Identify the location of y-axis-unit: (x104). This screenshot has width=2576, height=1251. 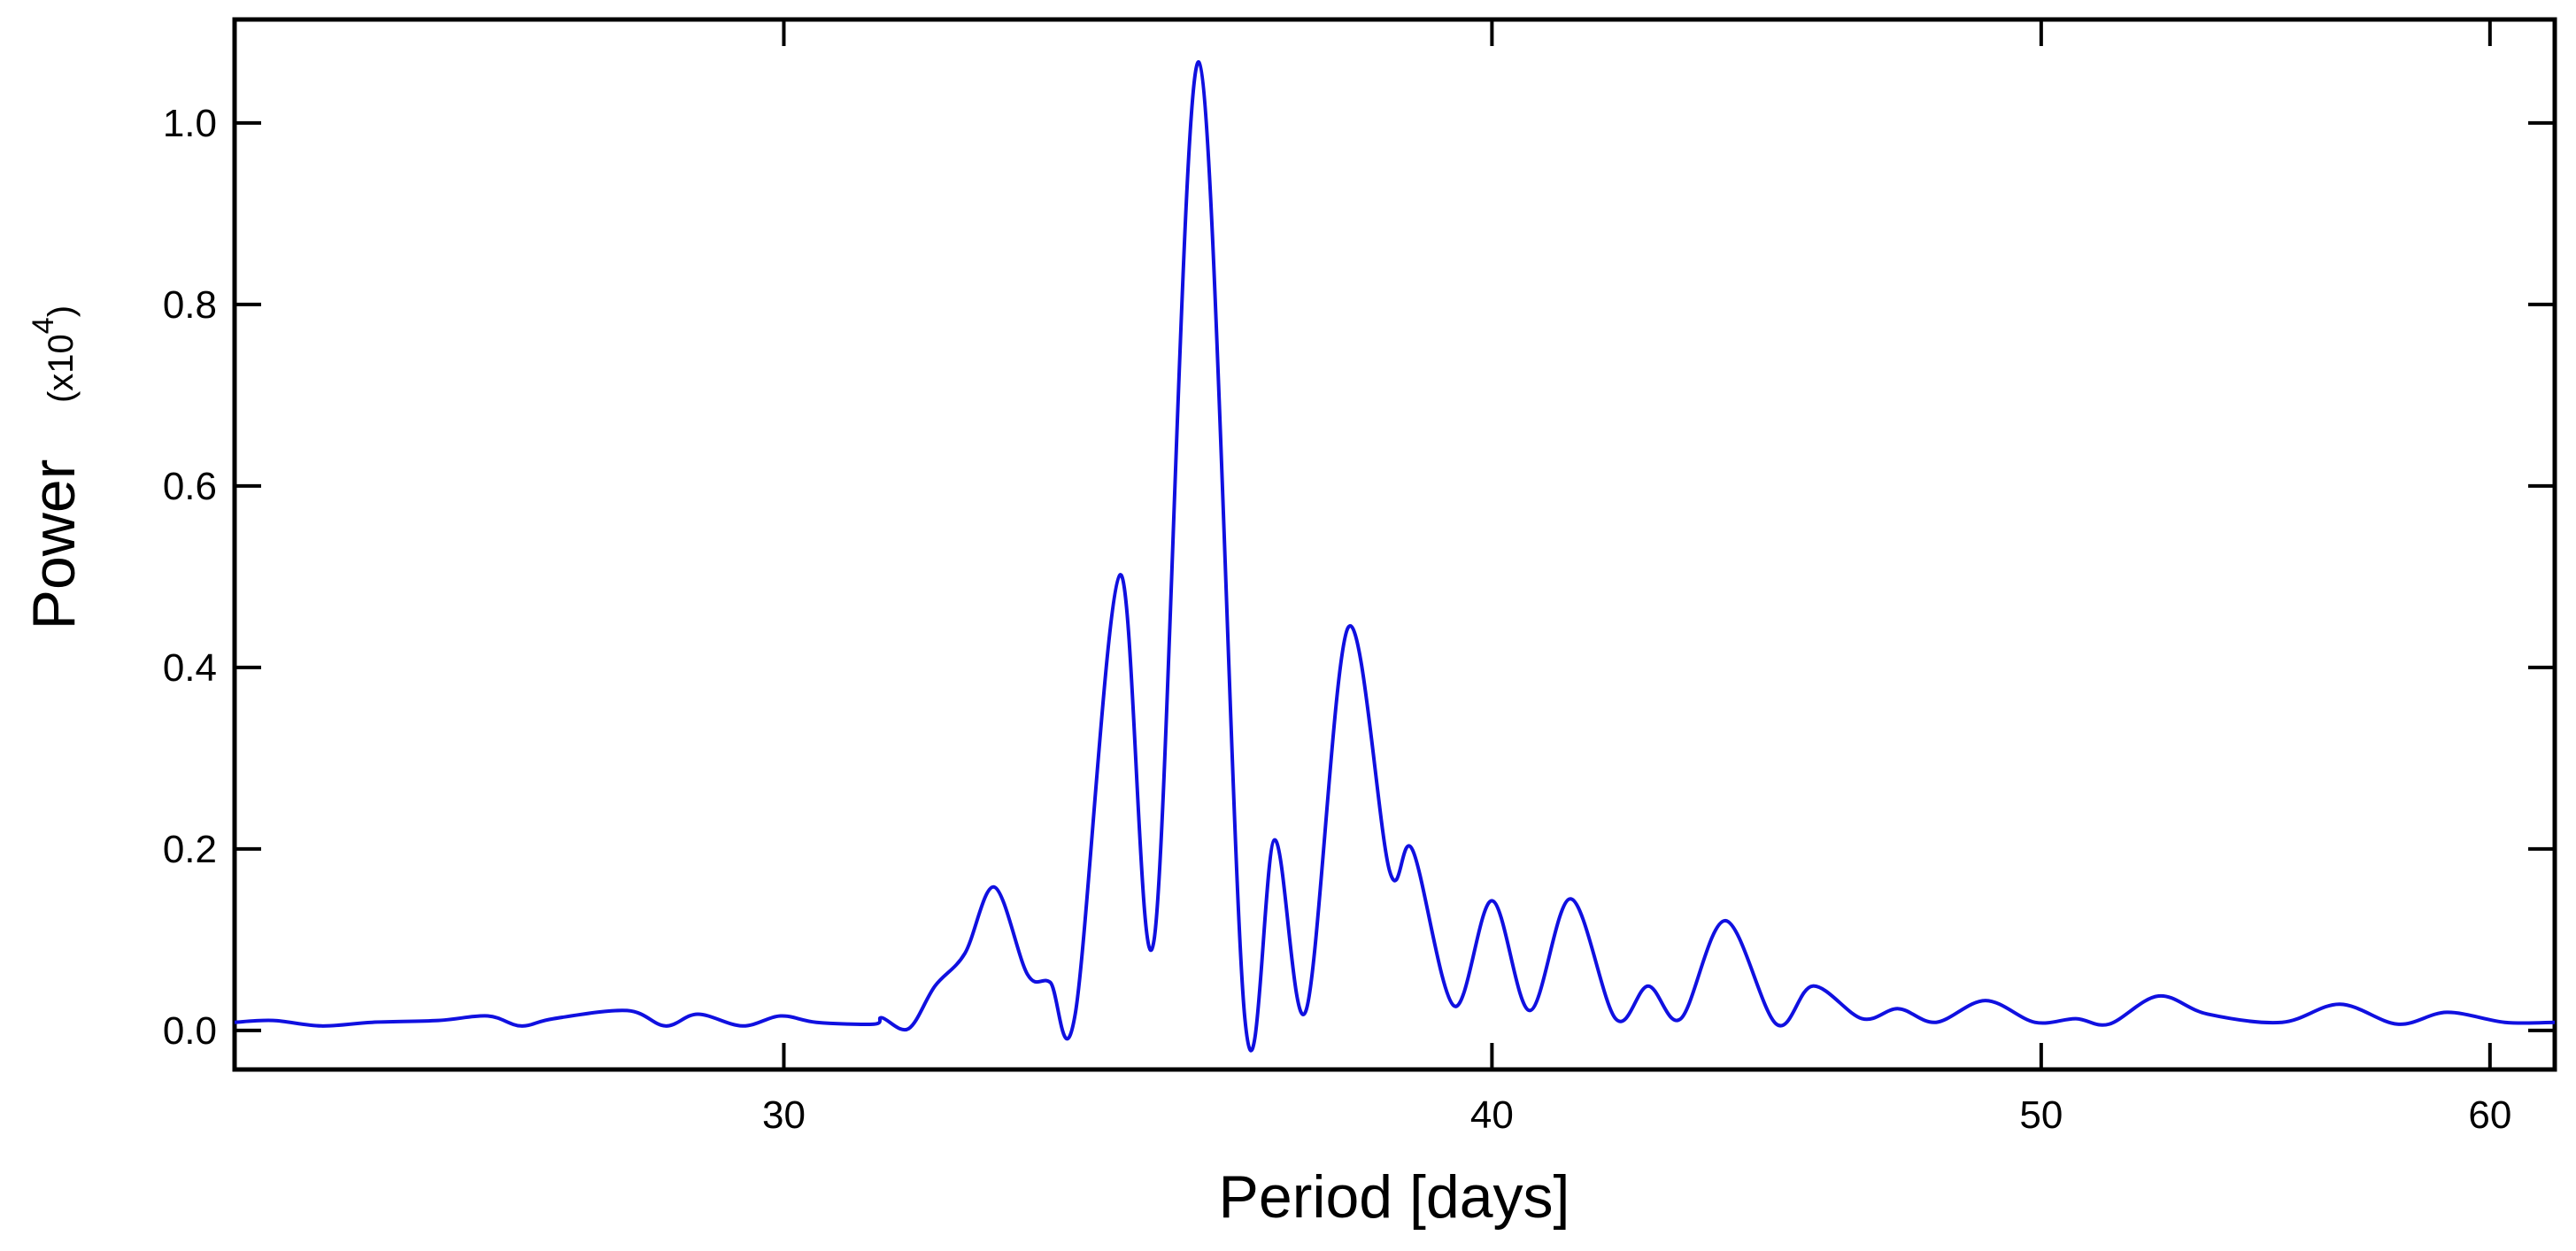
(54, 354).